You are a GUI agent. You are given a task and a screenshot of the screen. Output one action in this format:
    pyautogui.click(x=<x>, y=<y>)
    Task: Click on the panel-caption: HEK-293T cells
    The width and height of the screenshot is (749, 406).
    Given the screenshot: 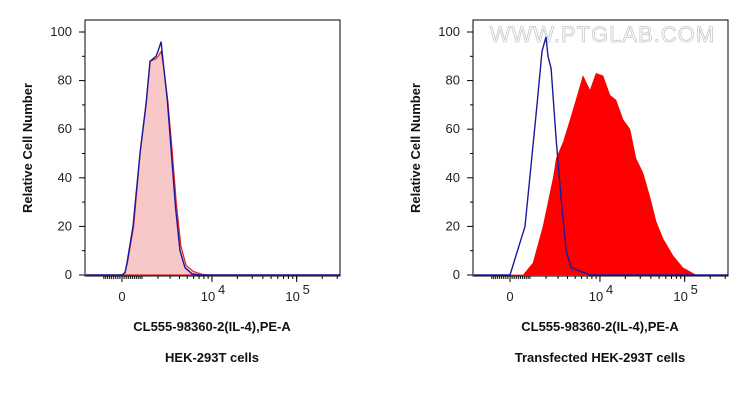 What is the action you would take?
    pyautogui.click(x=212, y=357)
    